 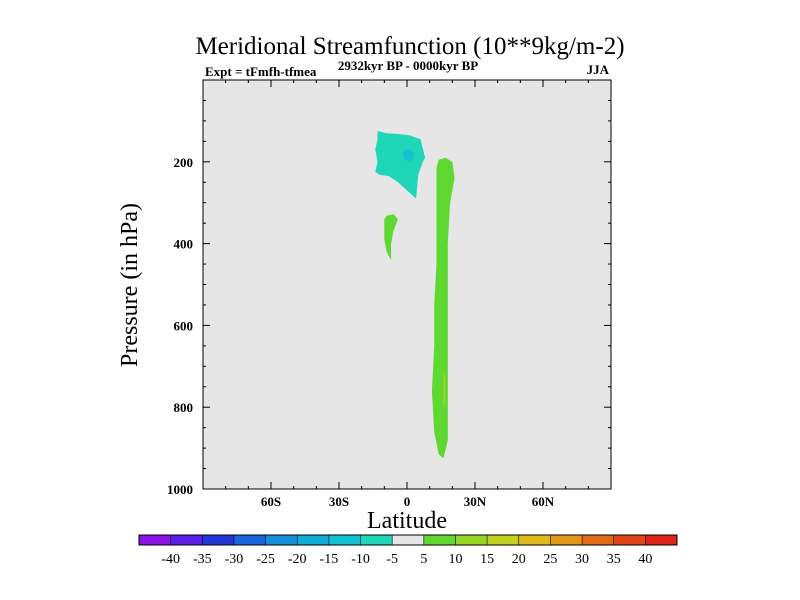 I want to click on colorbar-frame, so click(x=408, y=540).